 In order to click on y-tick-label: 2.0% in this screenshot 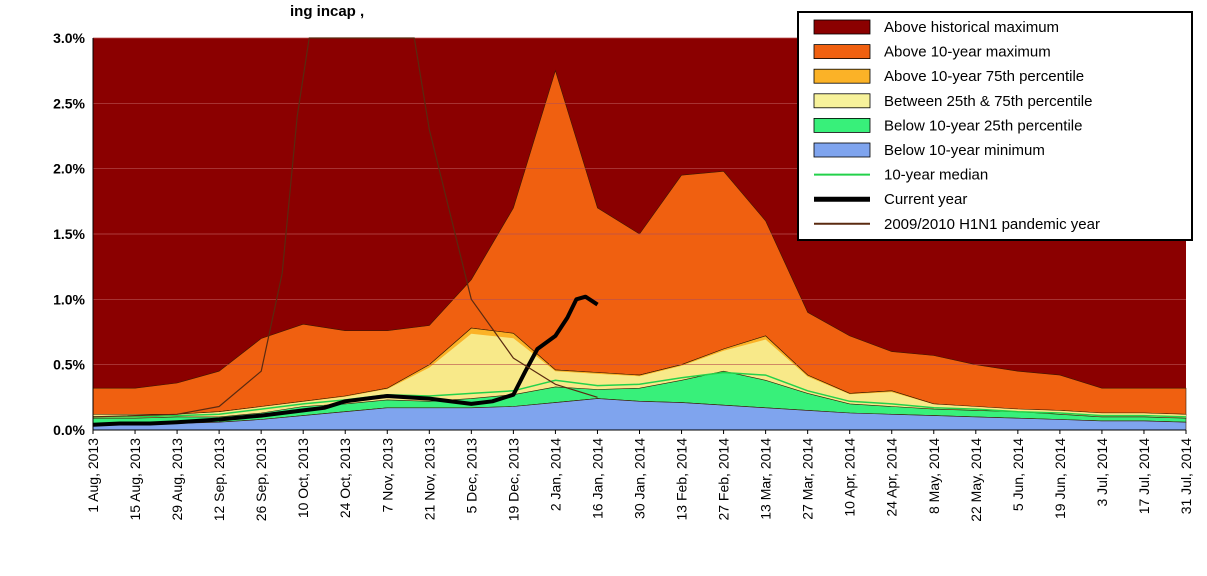, I will do `click(69, 169)`.